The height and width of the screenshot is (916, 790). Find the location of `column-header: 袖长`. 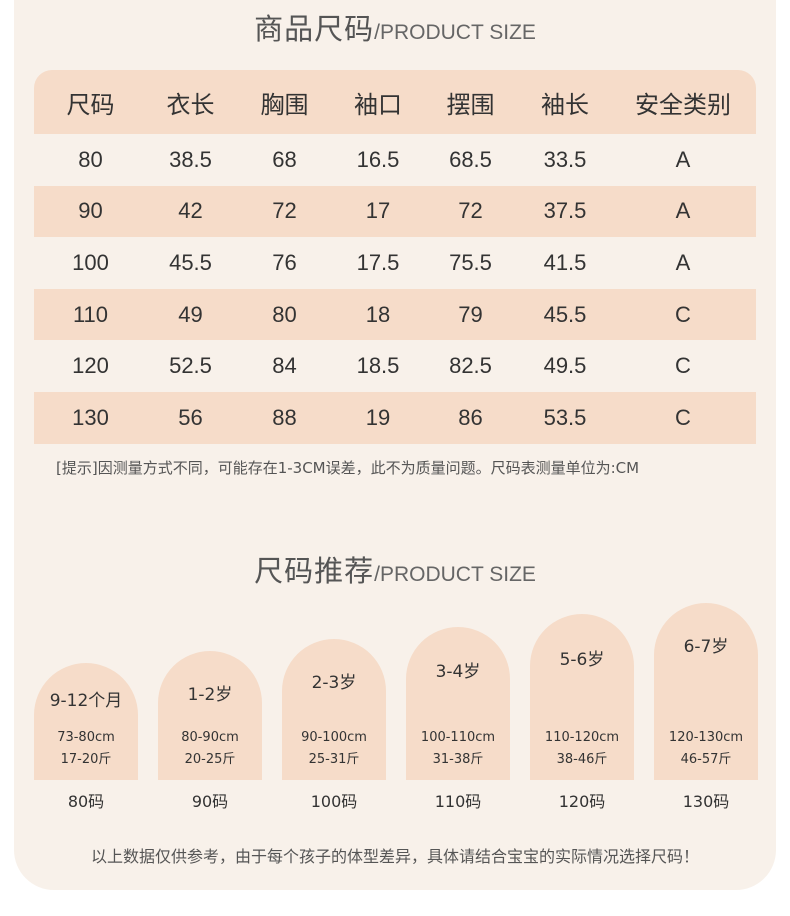

column-header: 袖长 is located at coordinates (565, 104).